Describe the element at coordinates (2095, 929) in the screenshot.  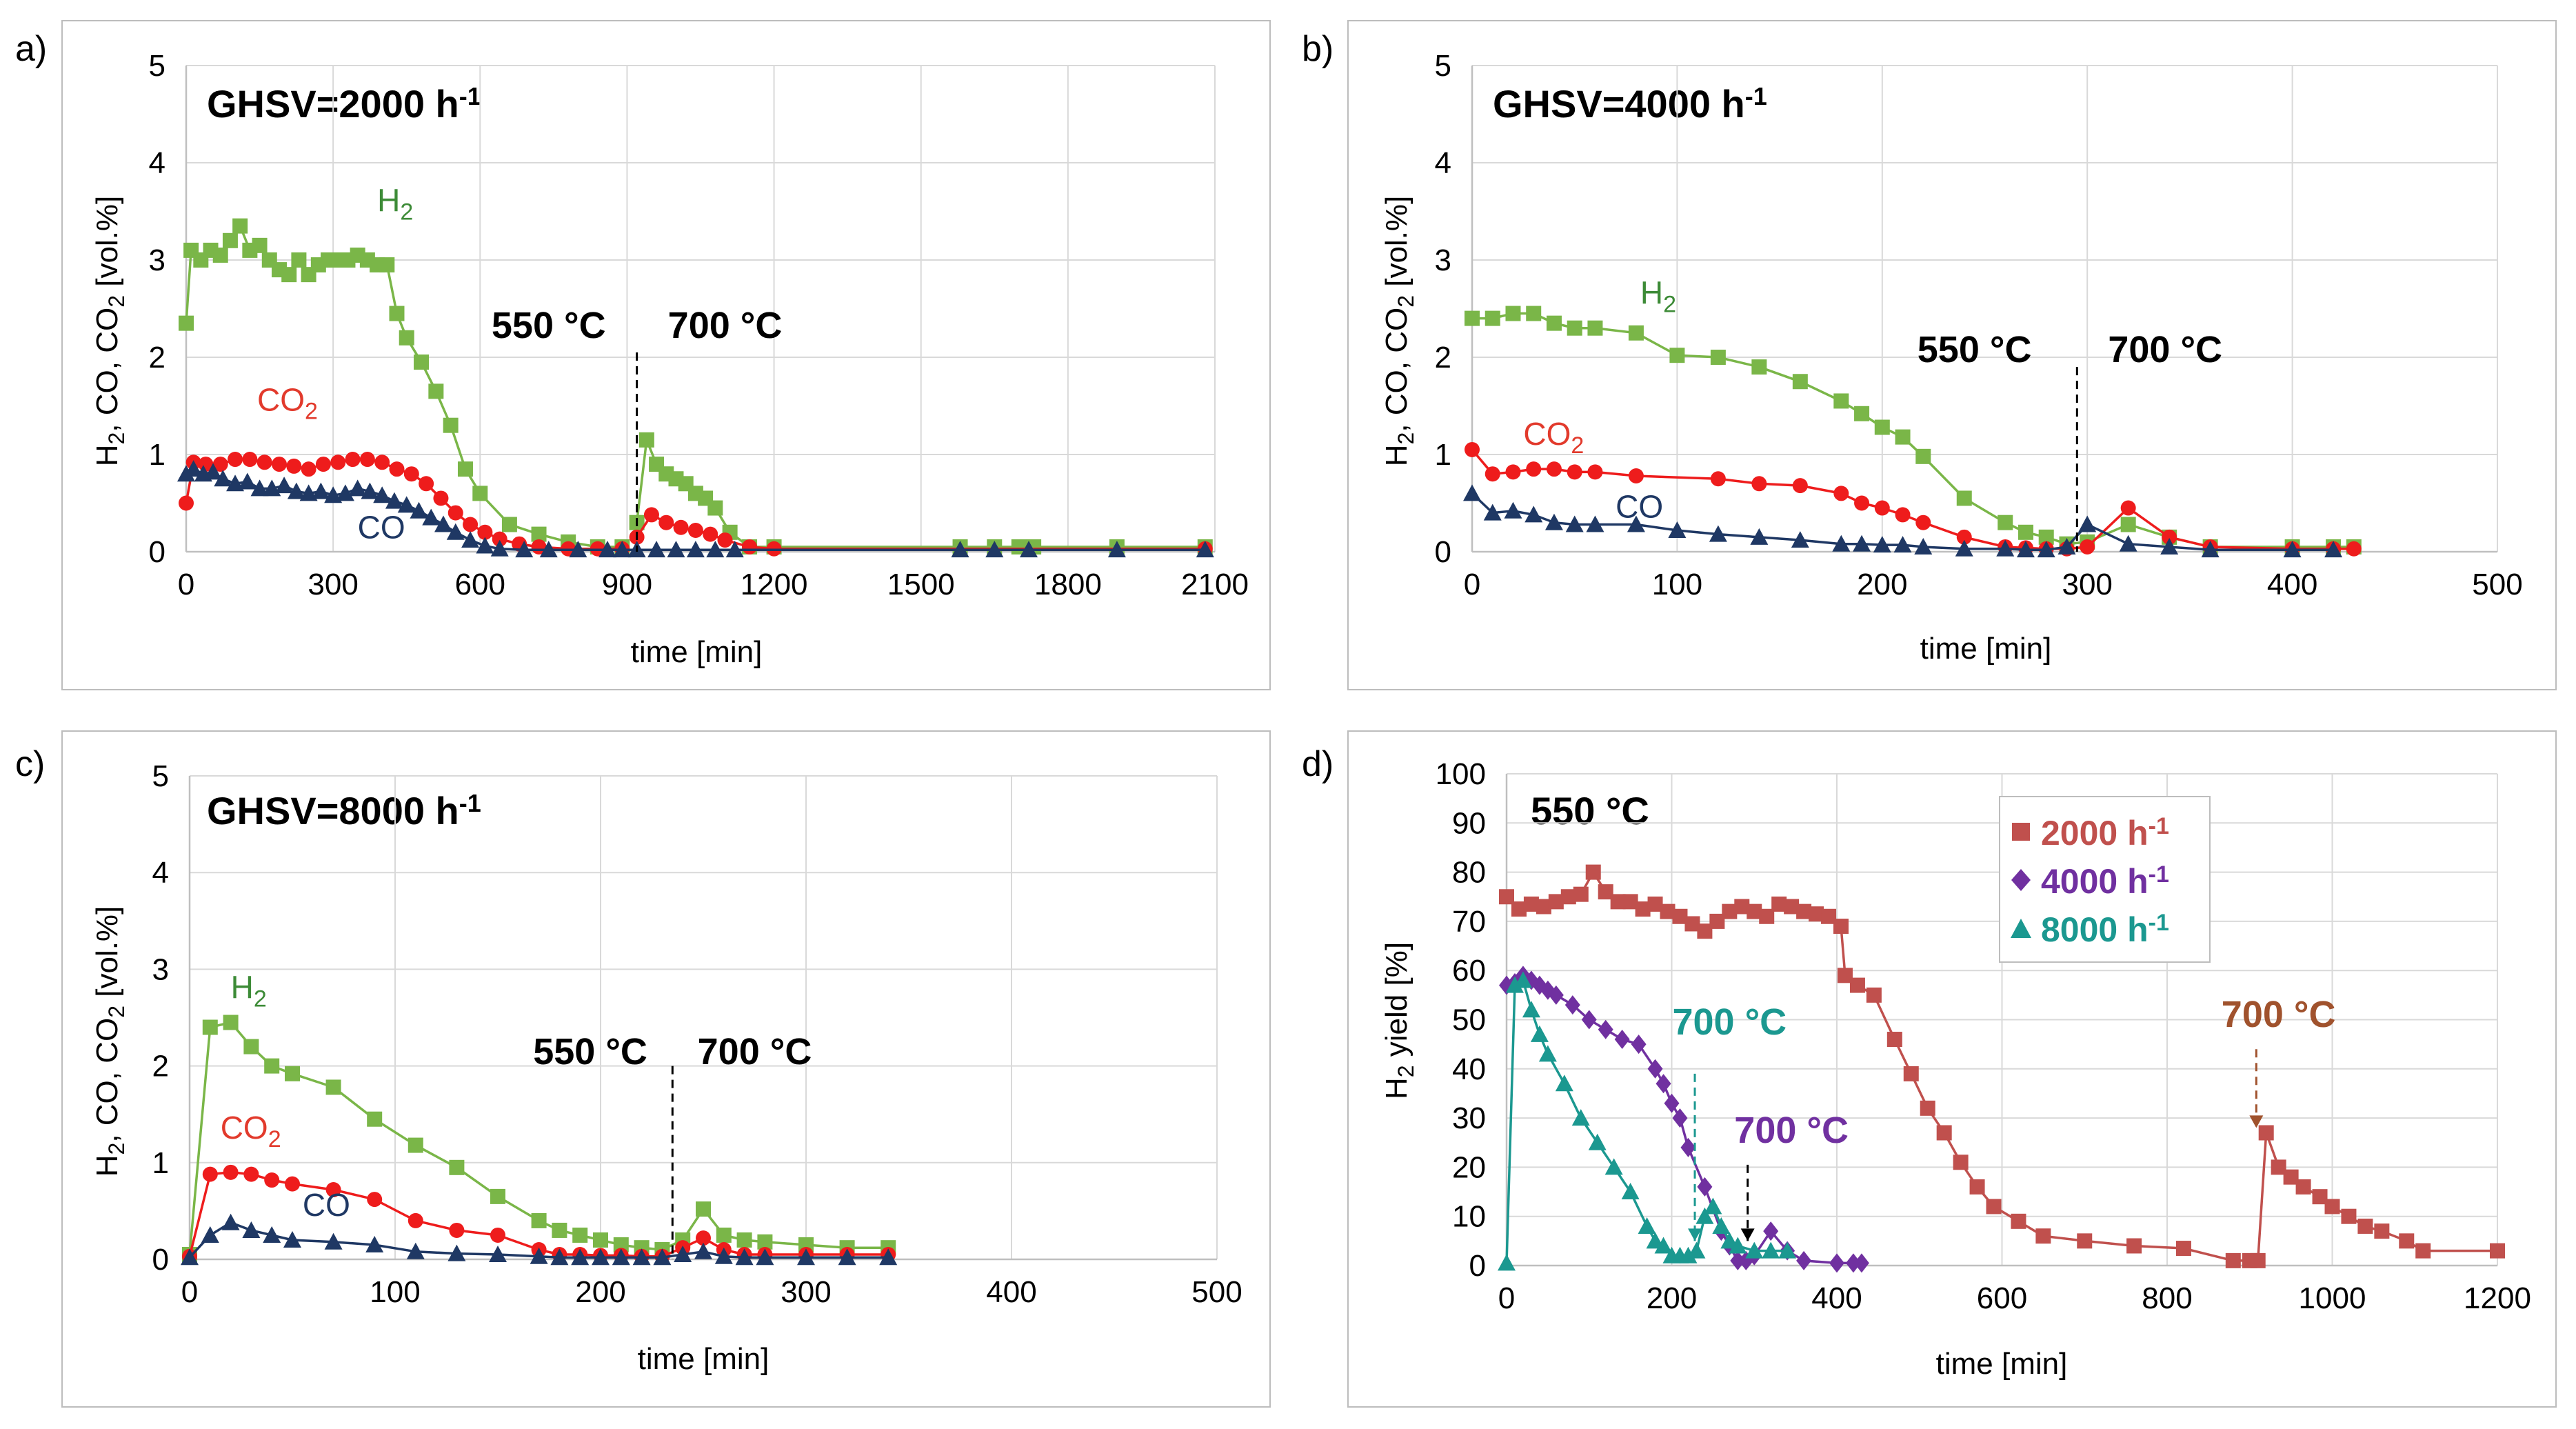
I see `legend-label-8000-text: 8000 h` at that location.